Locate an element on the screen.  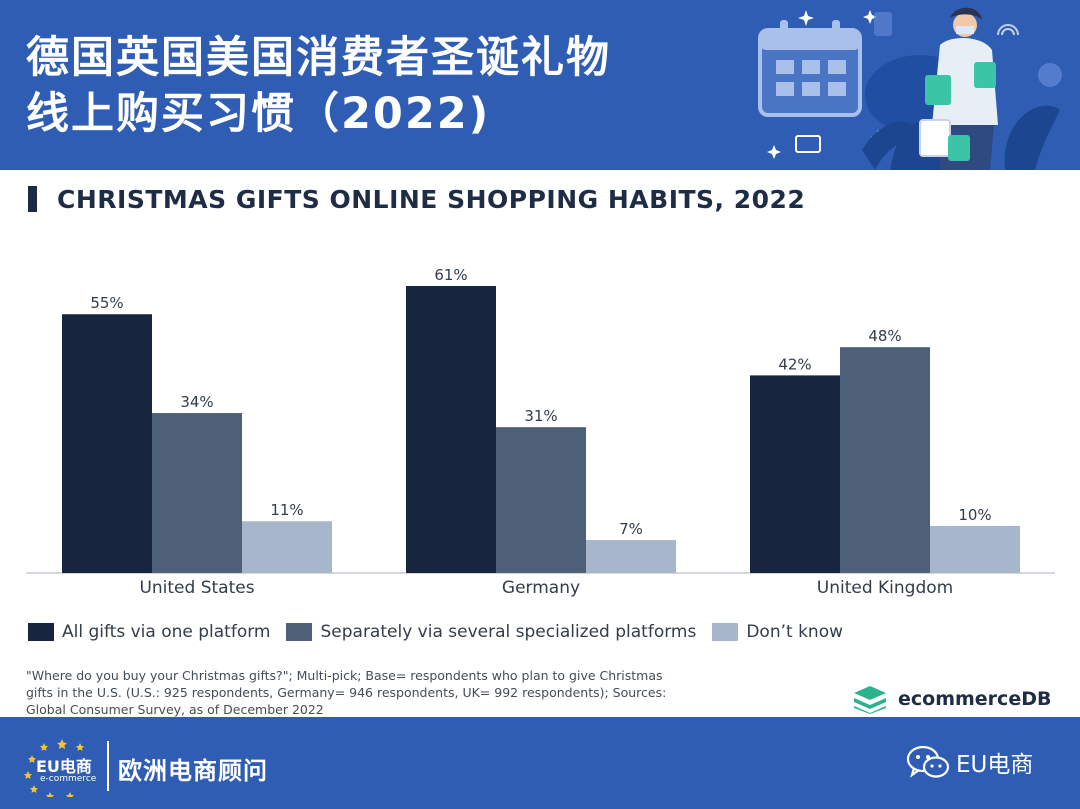
data-label-germany-series-1: 61% is located at coordinates (450, 275).